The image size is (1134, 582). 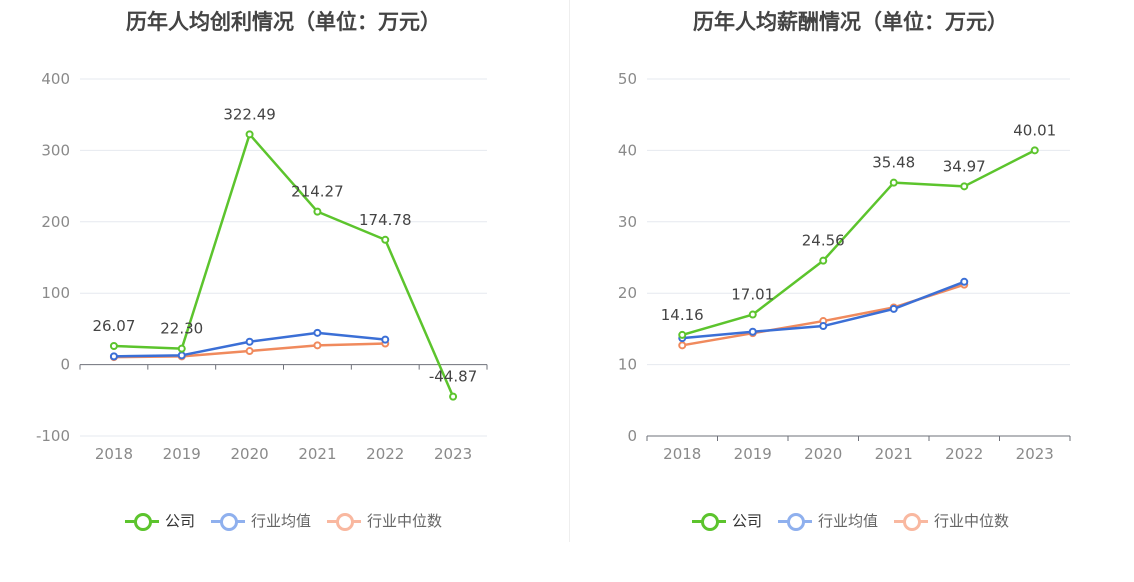 I want to click on y-tick-label: 100, so click(x=55, y=293).